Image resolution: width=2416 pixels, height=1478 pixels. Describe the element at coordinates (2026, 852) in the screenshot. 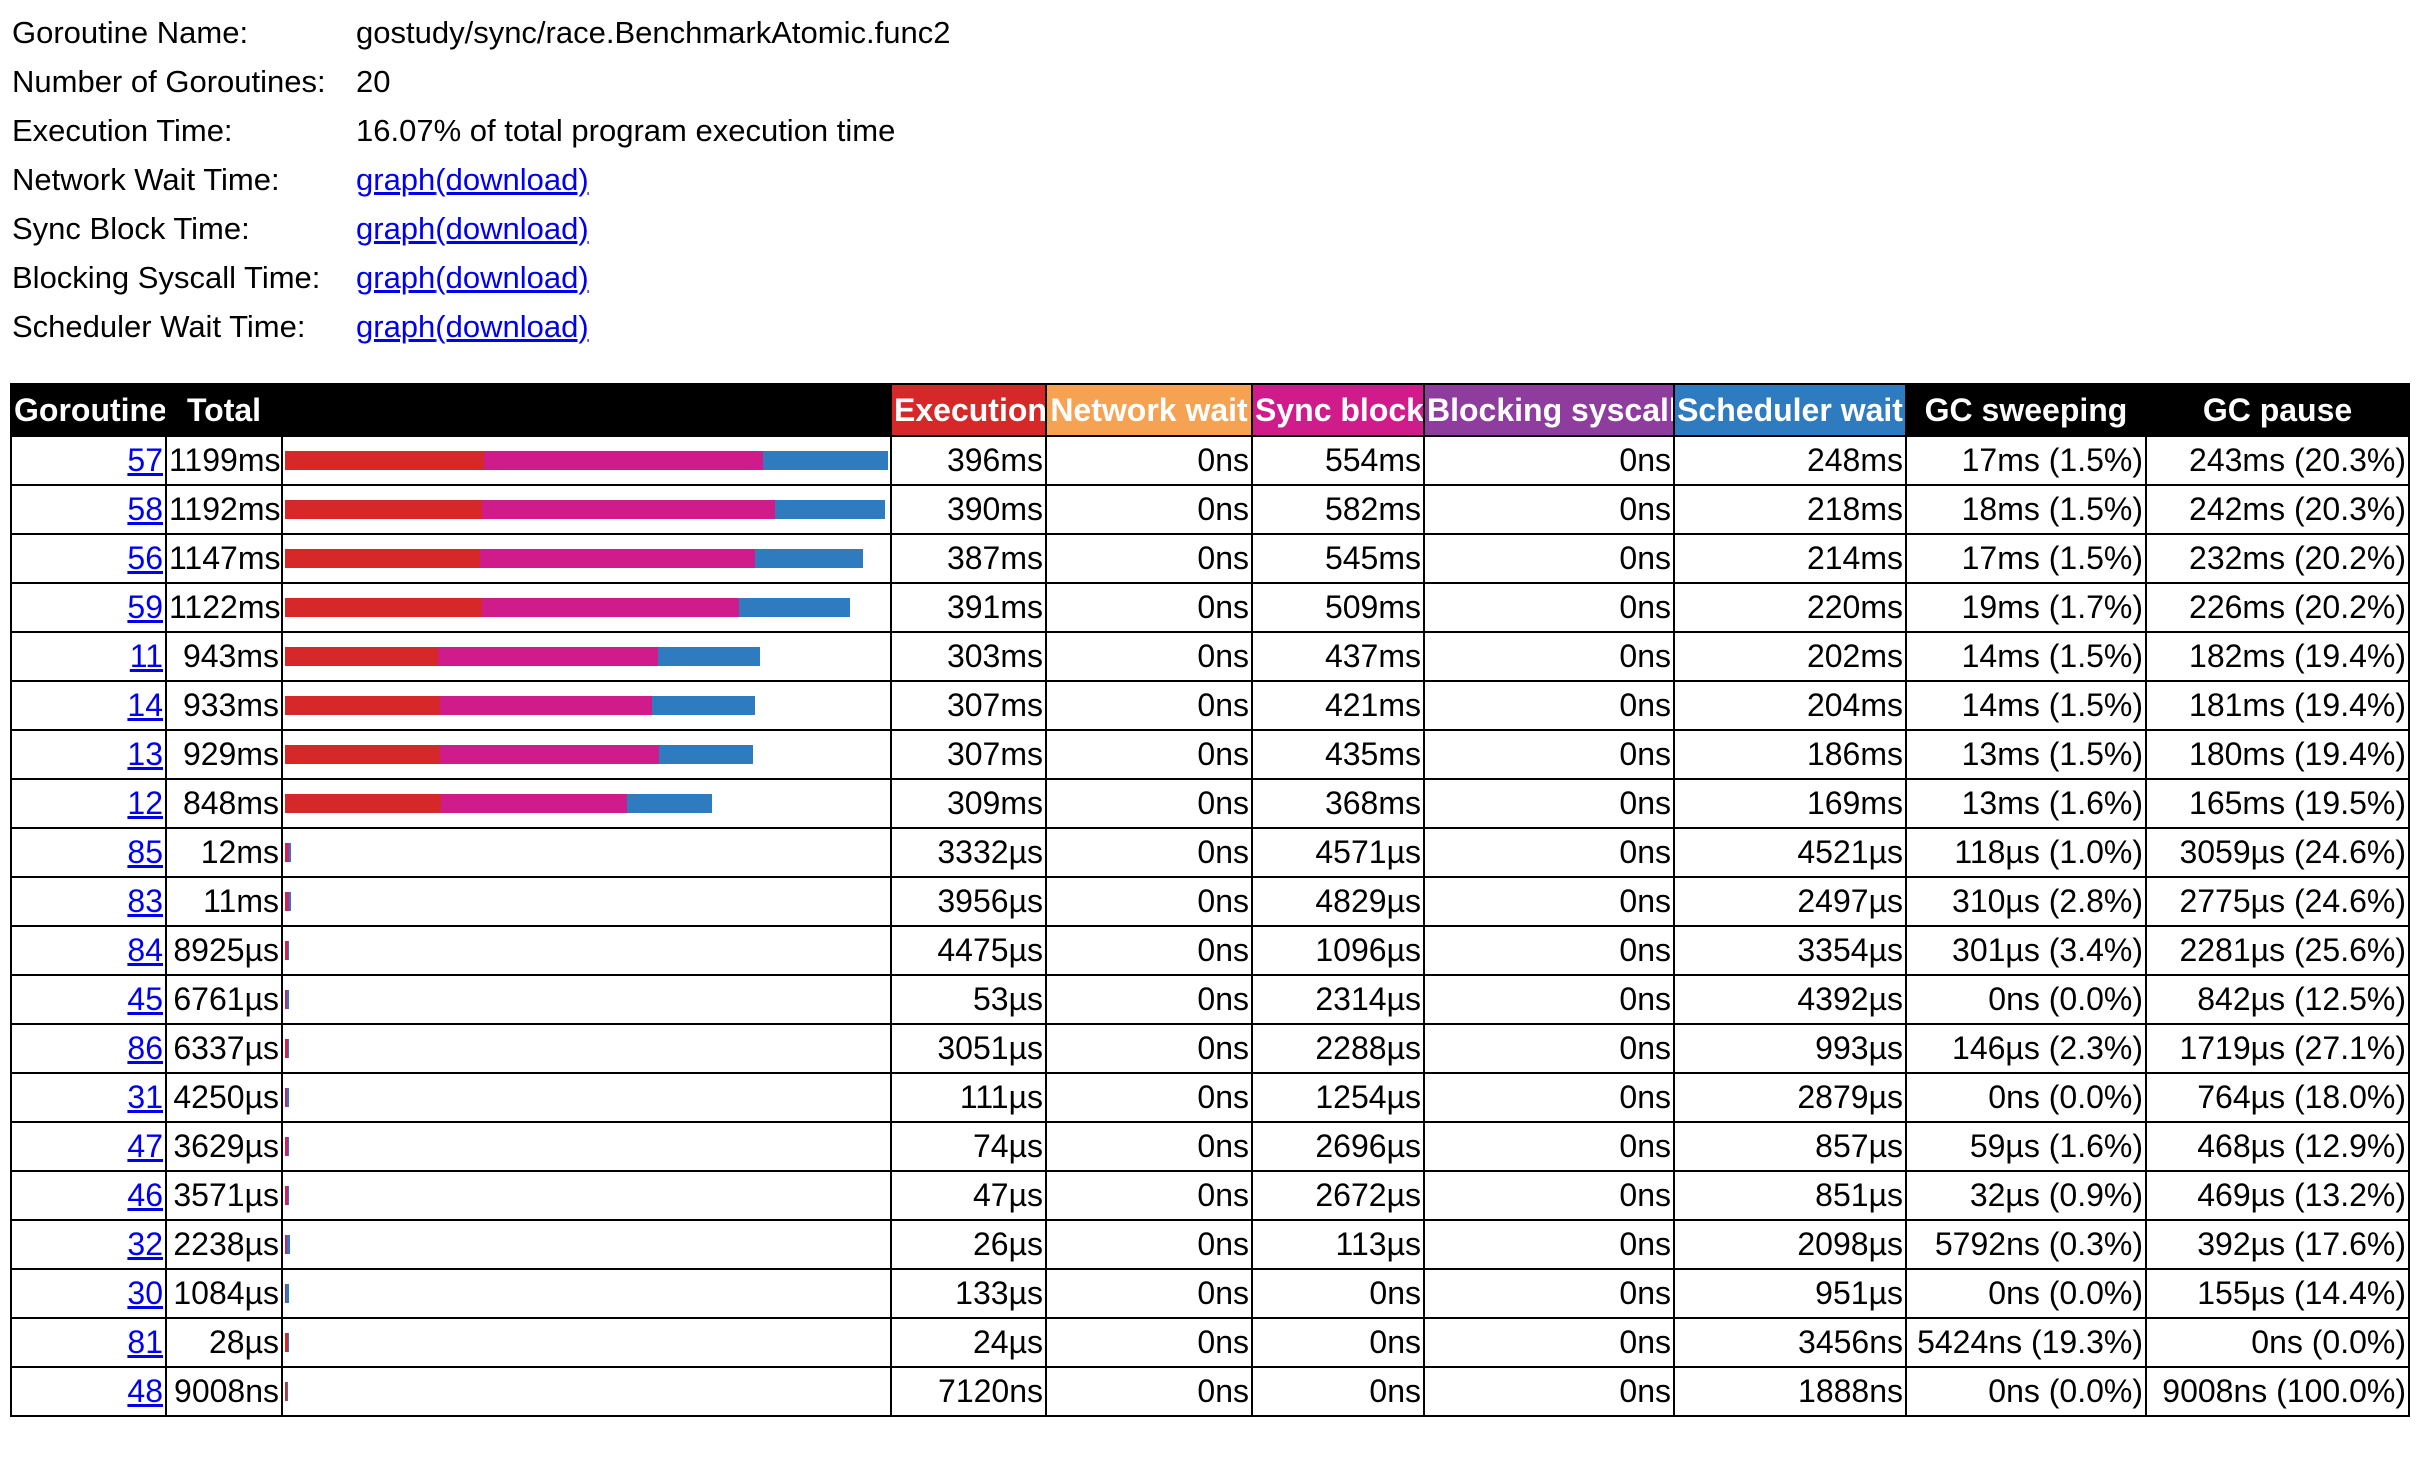

I see `gc-sweeping-cell: 118µs (1.0%)` at that location.